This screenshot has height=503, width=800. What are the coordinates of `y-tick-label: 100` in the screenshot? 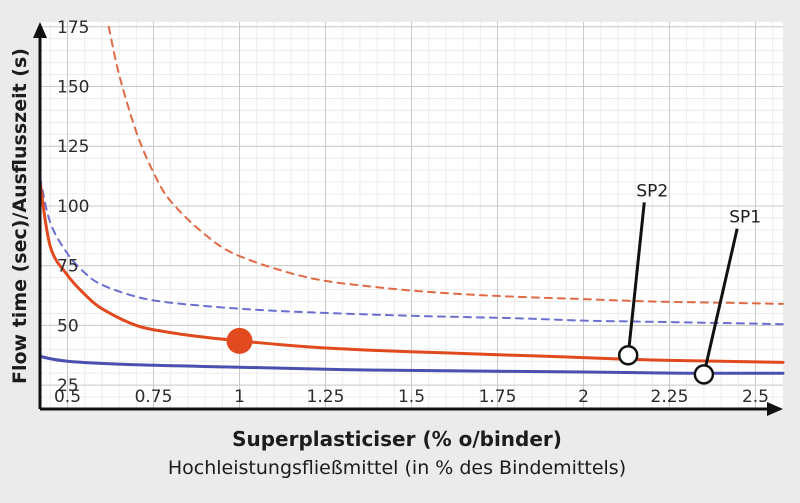 It's located at (73, 207).